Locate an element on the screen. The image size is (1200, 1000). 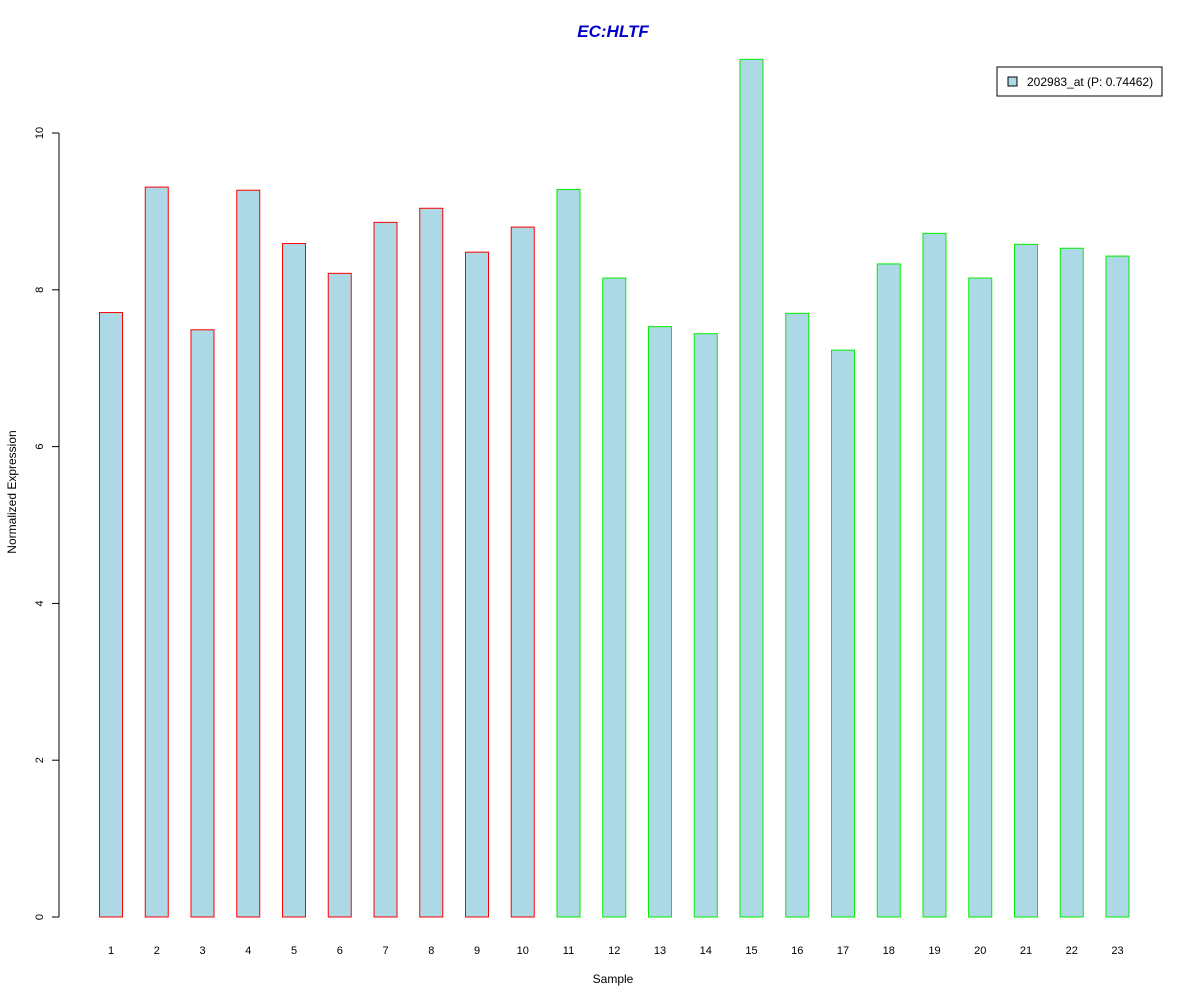
y-axis: 0 2 4 6 8 10 is located at coordinates (47, 523).